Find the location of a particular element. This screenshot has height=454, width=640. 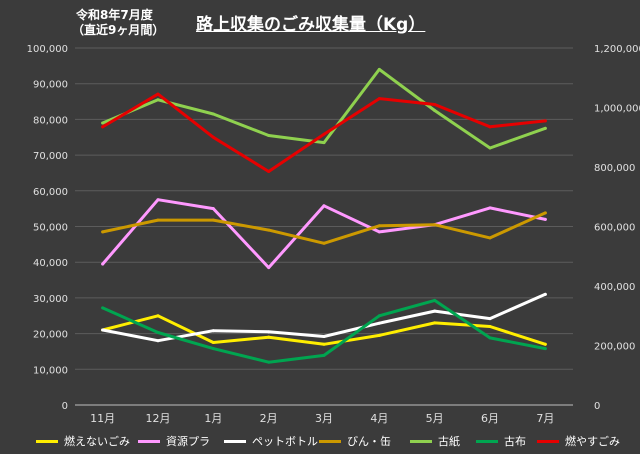

y-left-tick-label: 80,000 is located at coordinates (50, 120).